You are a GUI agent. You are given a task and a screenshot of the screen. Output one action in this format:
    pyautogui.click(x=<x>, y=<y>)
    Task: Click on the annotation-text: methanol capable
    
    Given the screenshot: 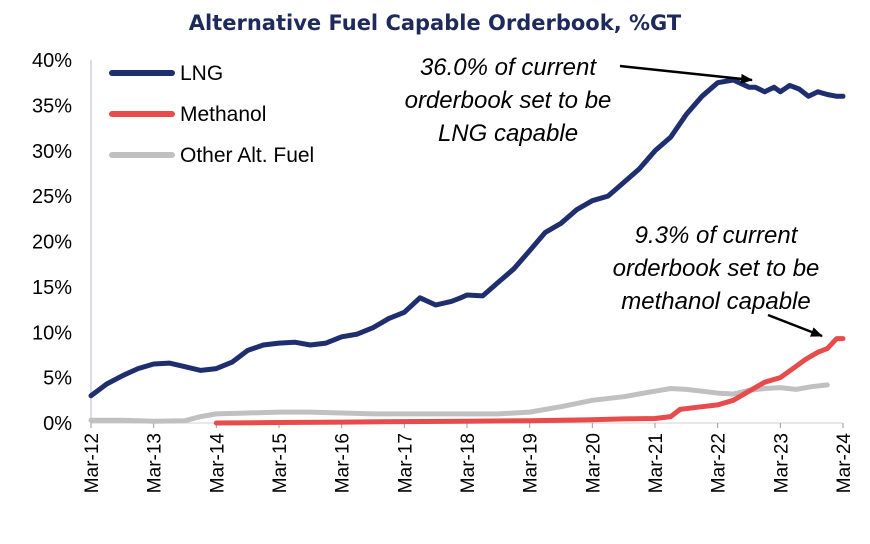 What is the action you would take?
    pyautogui.click(x=715, y=301)
    